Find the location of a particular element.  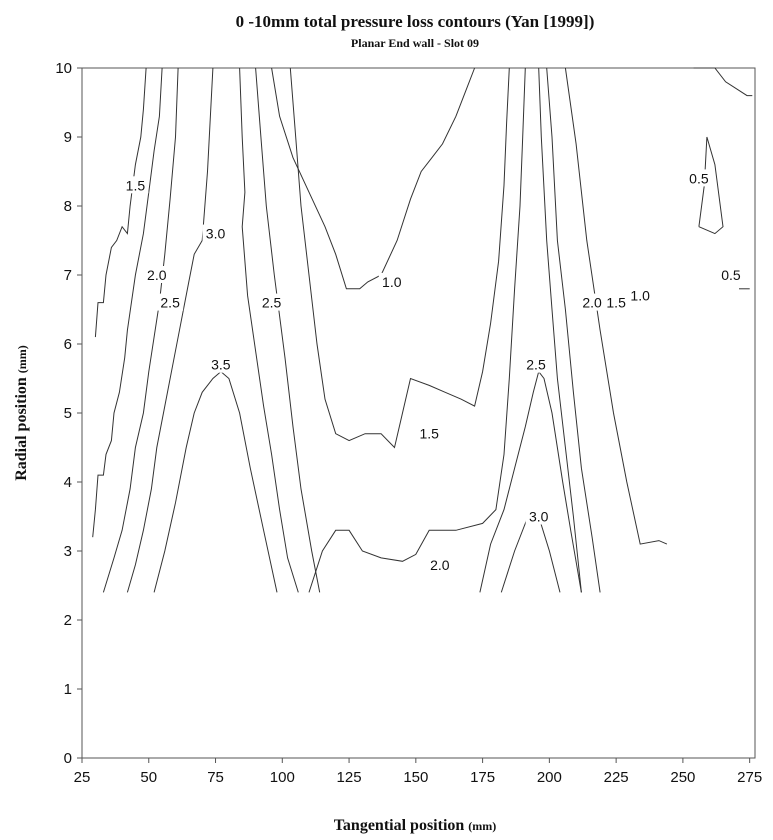

contour-label-14: 0.5 is located at coordinates (699, 178).